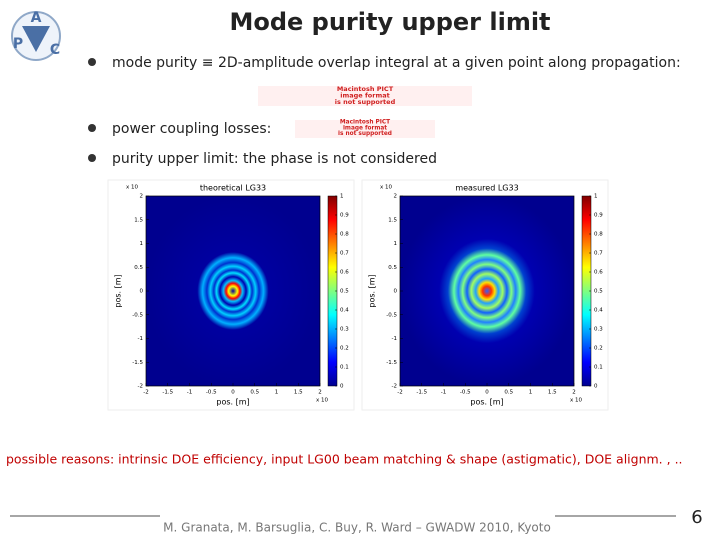  What do you see at coordinates (36, 18) in the screenshot?
I see `logo-letter: A` at bounding box center [36, 18].